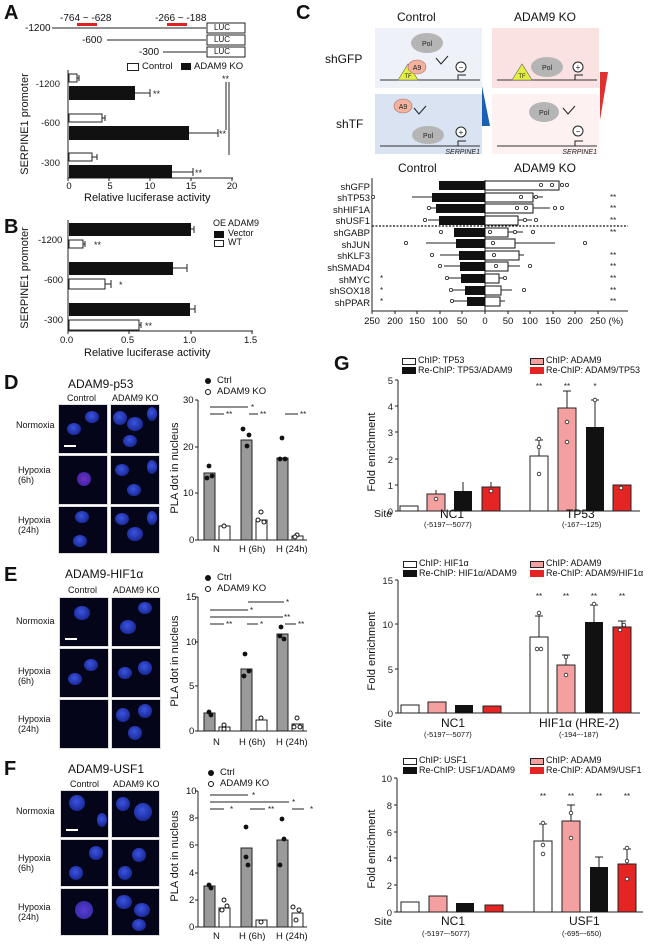 The image size is (657, 945). I want to click on g3-legend-3: Re-ChIP: ADAM9/USF1, so click(594, 770).